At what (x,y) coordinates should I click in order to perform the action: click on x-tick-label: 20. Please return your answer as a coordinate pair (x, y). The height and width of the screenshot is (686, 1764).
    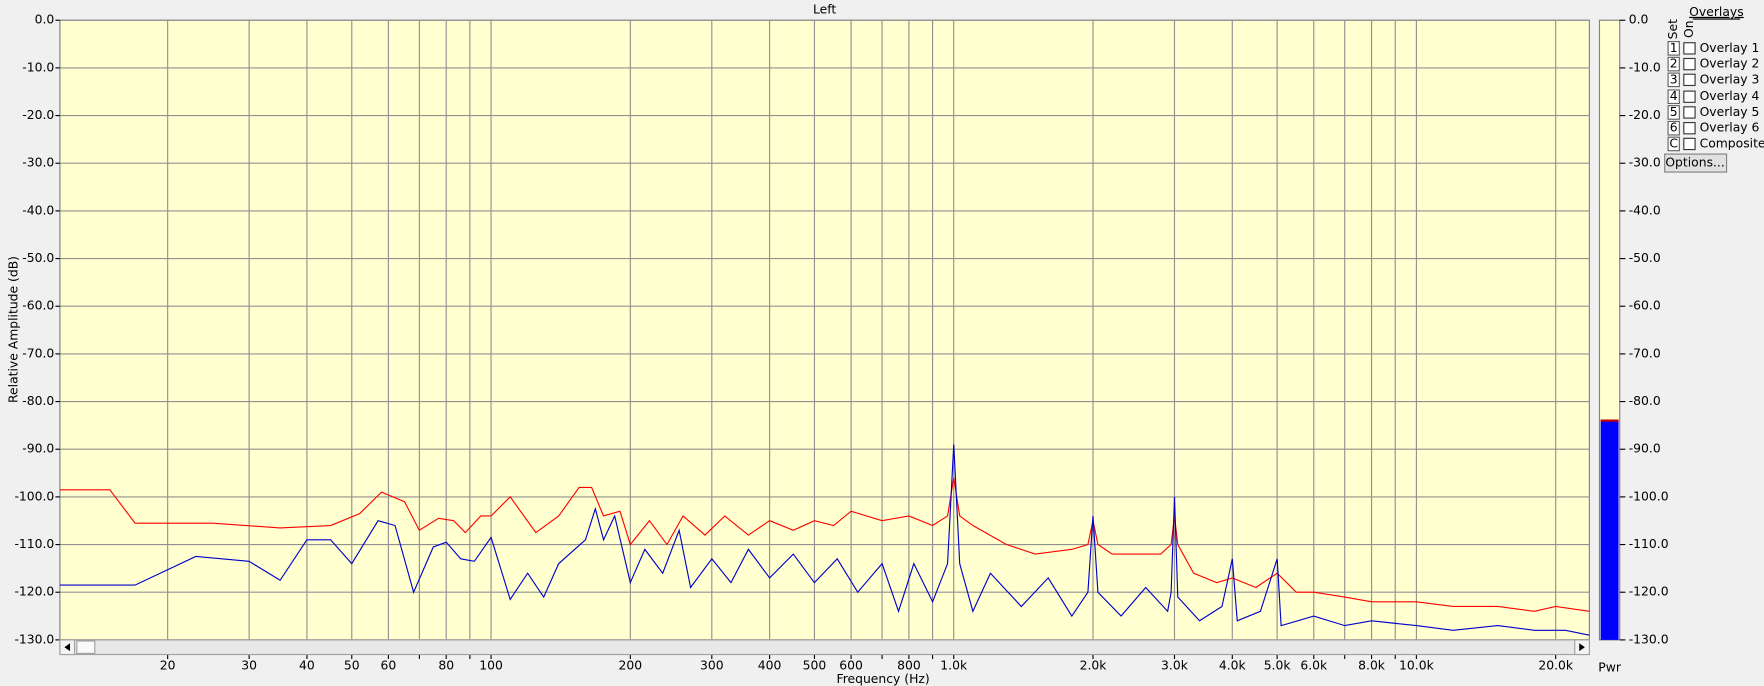
    Looking at the image, I should click on (168, 665).